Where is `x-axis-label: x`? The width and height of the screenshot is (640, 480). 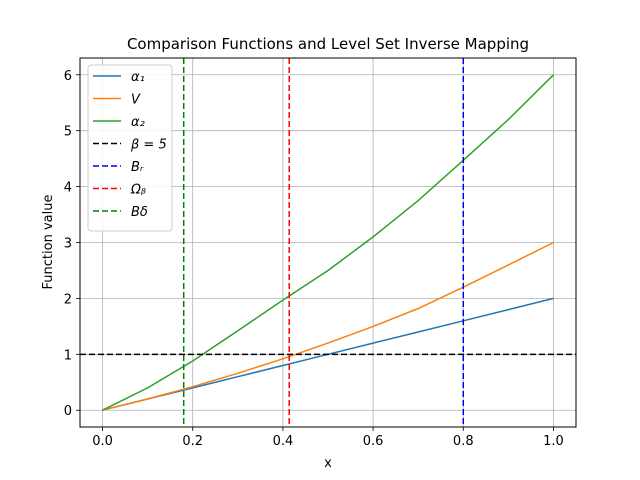
x-axis-label: x is located at coordinates (328, 463).